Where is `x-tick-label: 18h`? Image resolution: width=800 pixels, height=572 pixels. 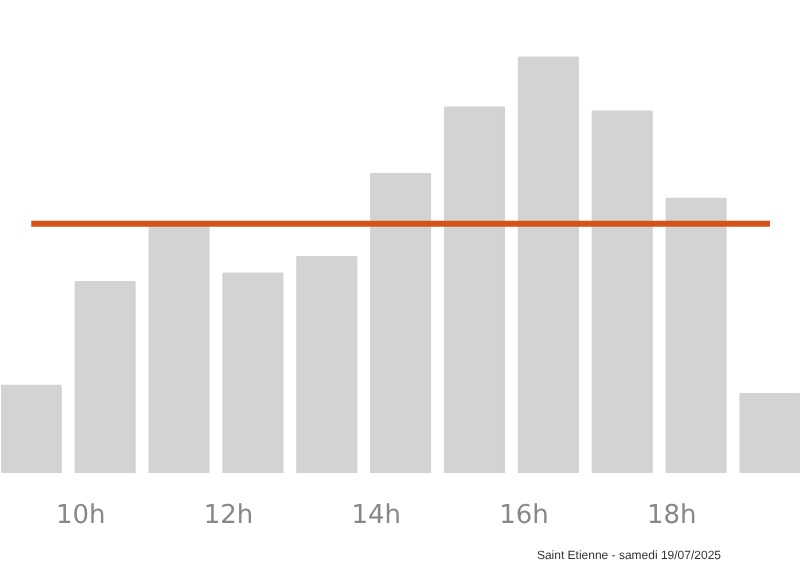
x-tick-label: 18h is located at coordinates (671, 516).